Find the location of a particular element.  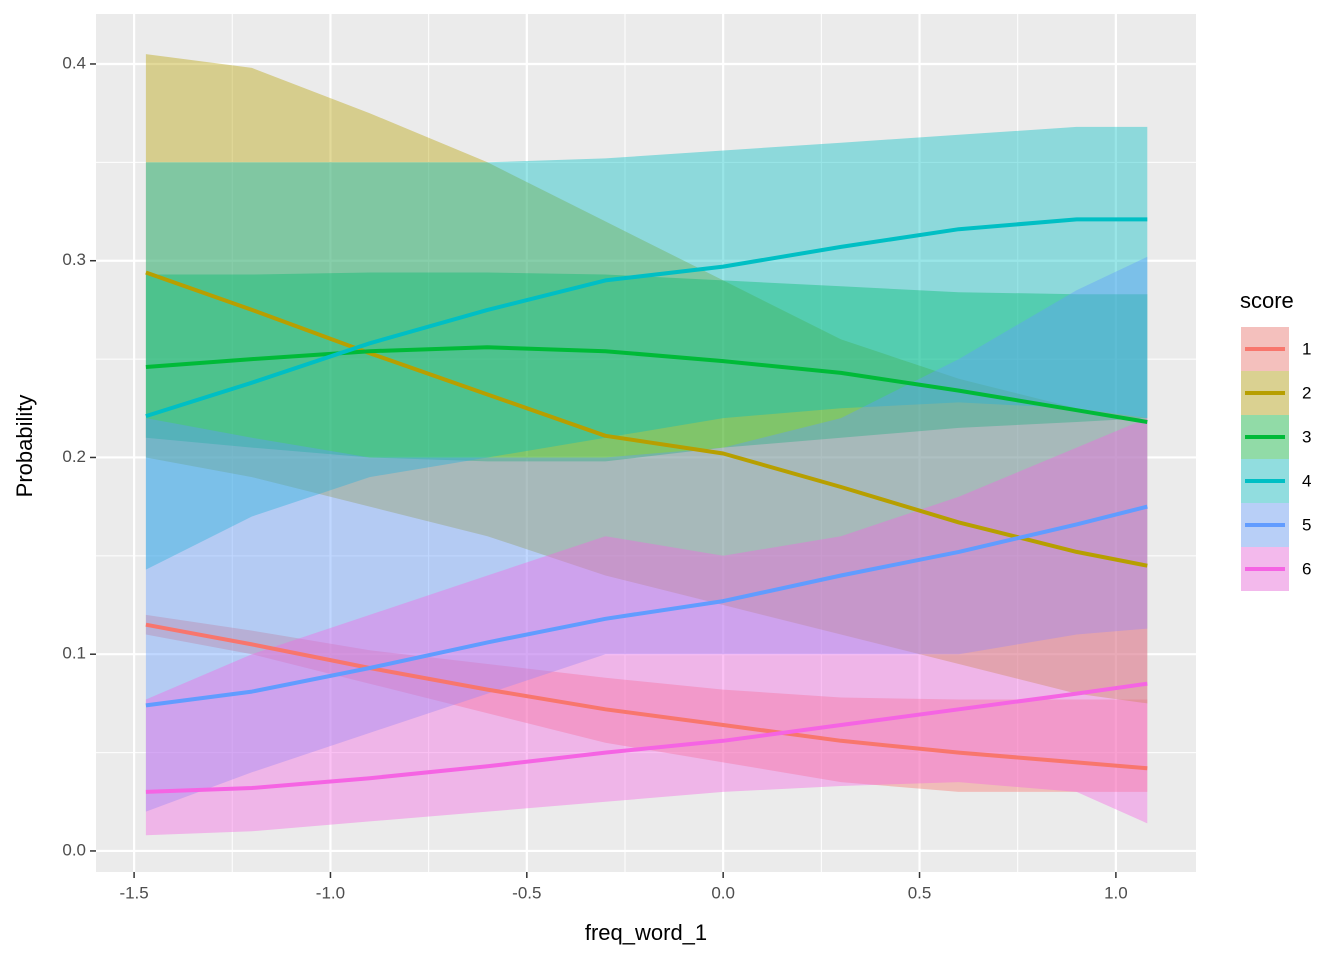

legend-label: 6 is located at coordinates (1306, 568).